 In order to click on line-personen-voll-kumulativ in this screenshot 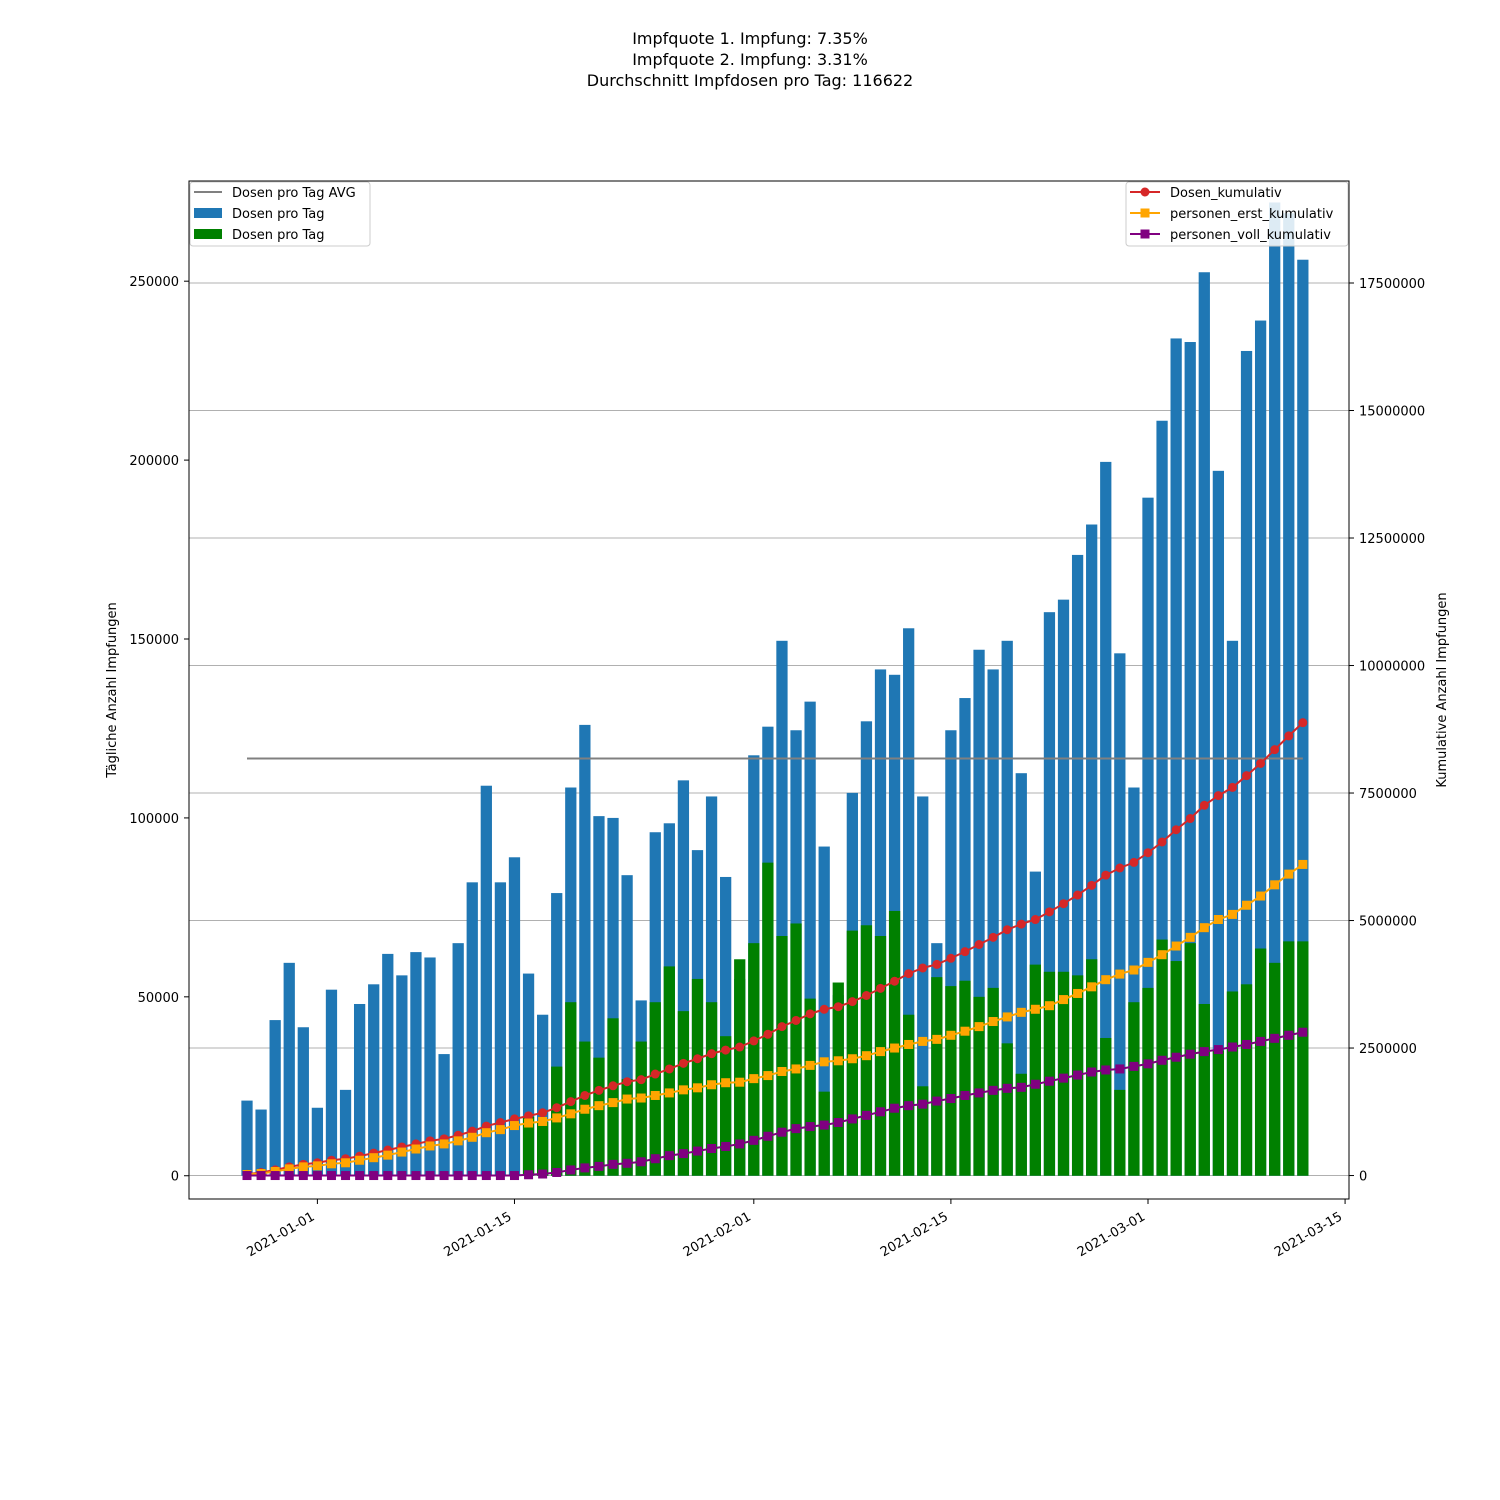, I will do `click(775, 1104)`.